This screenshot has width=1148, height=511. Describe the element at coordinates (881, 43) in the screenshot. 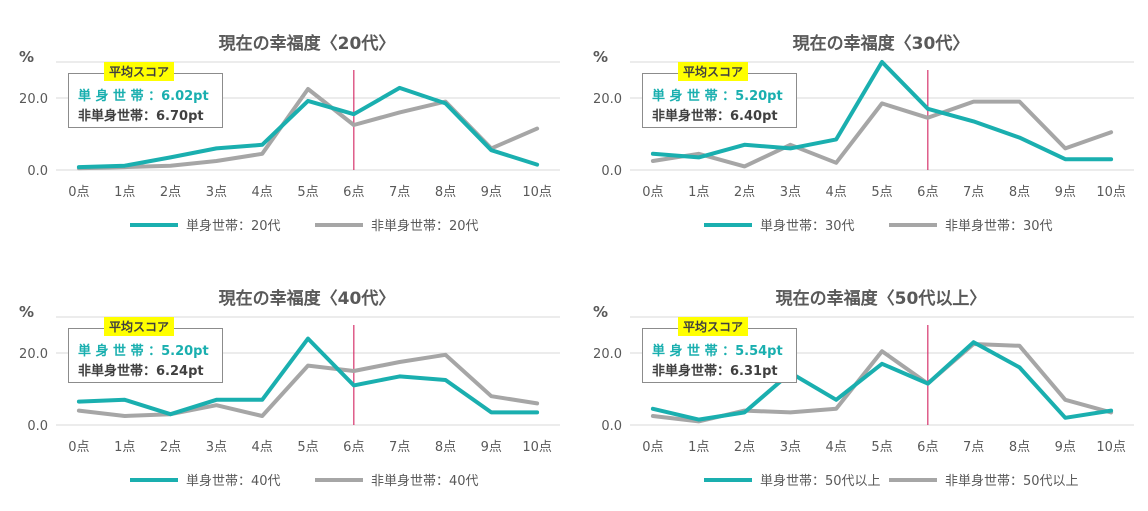

I see `chart-title: 現在の幸福度〈30代〉` at that location.